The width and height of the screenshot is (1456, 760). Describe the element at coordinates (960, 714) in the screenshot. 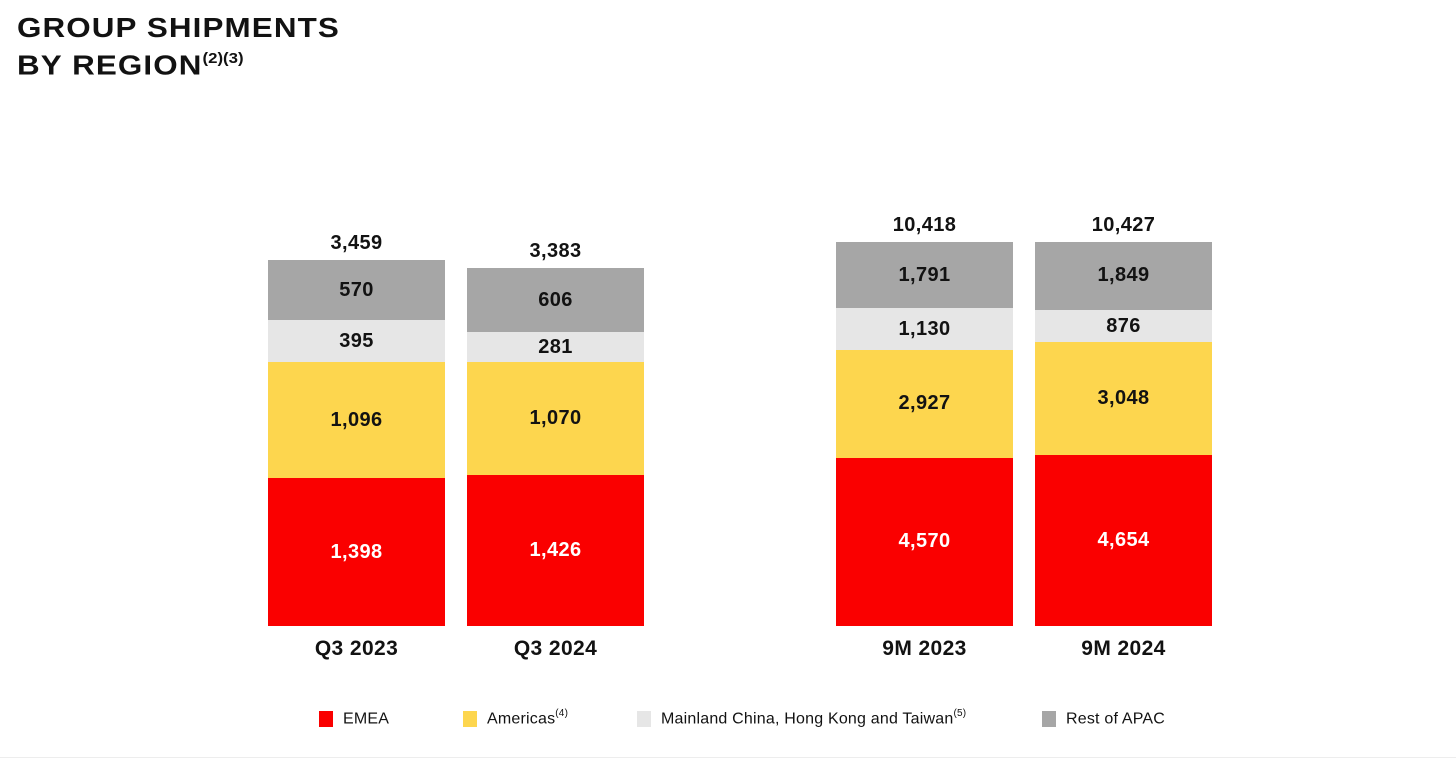

I see `legend-label-china-hk-taiwan-sup: (5)` at that location.